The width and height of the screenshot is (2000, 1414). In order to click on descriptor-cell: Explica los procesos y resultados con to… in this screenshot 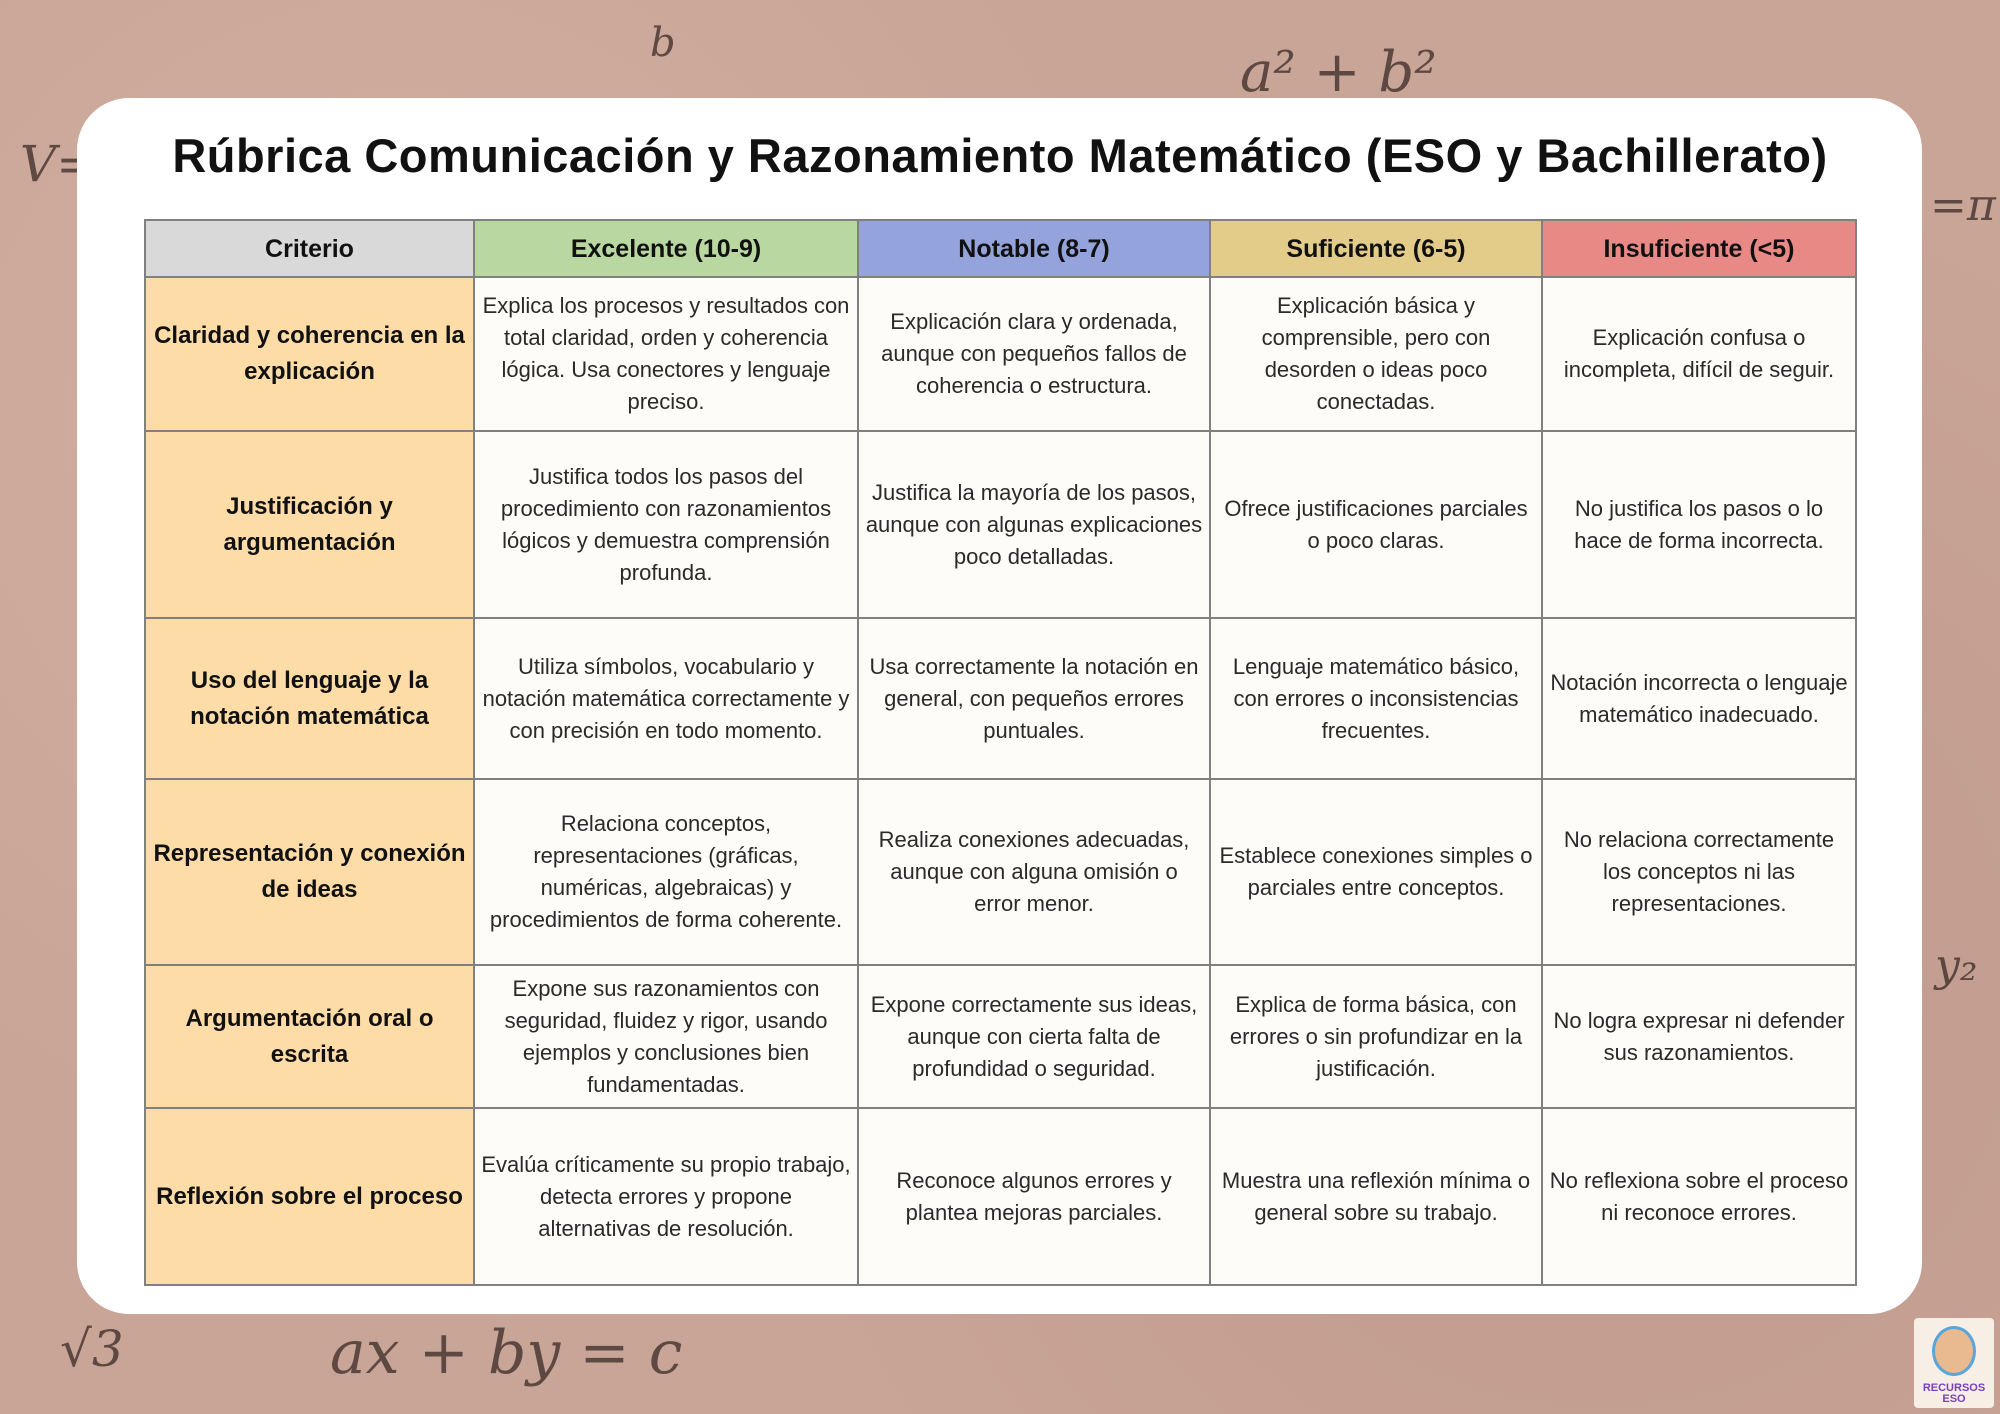, I will do `click(666, 354)`.